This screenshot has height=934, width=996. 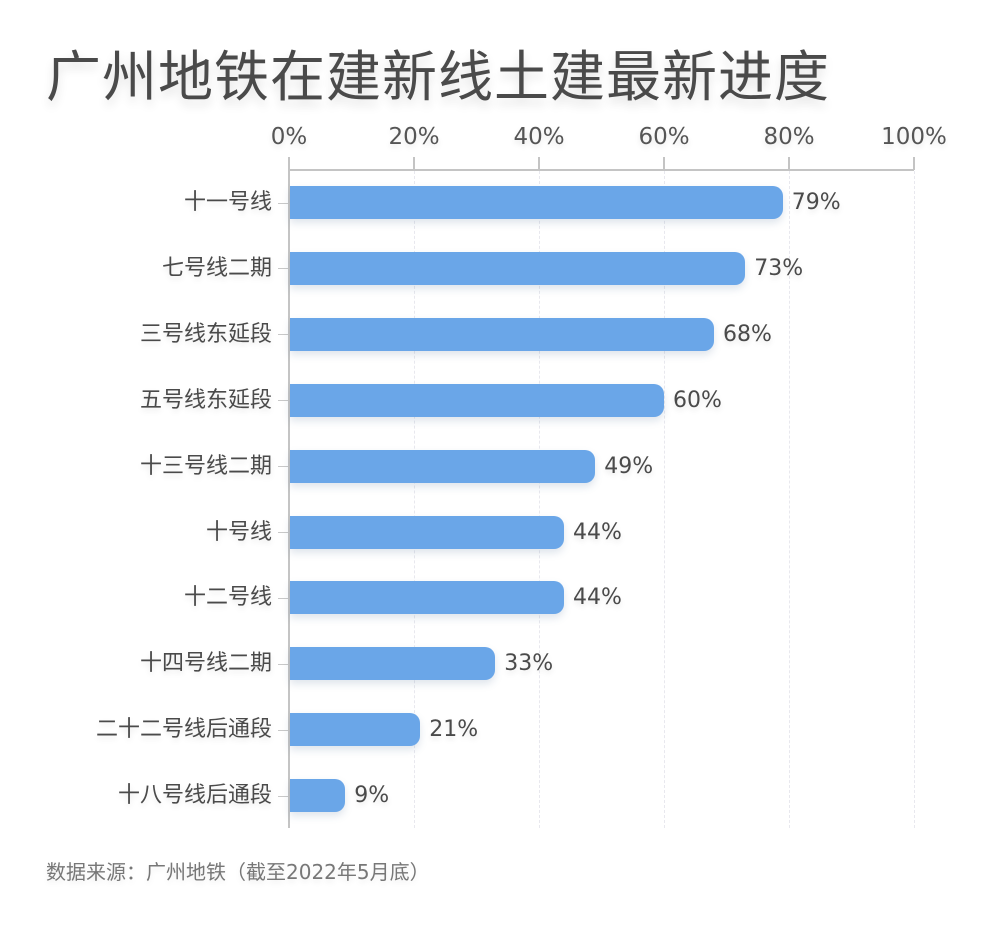 What do you see at coordinates (238, 532) in the screenshot?
I see `category-label: 十号线` at bounding box center [238, 532].